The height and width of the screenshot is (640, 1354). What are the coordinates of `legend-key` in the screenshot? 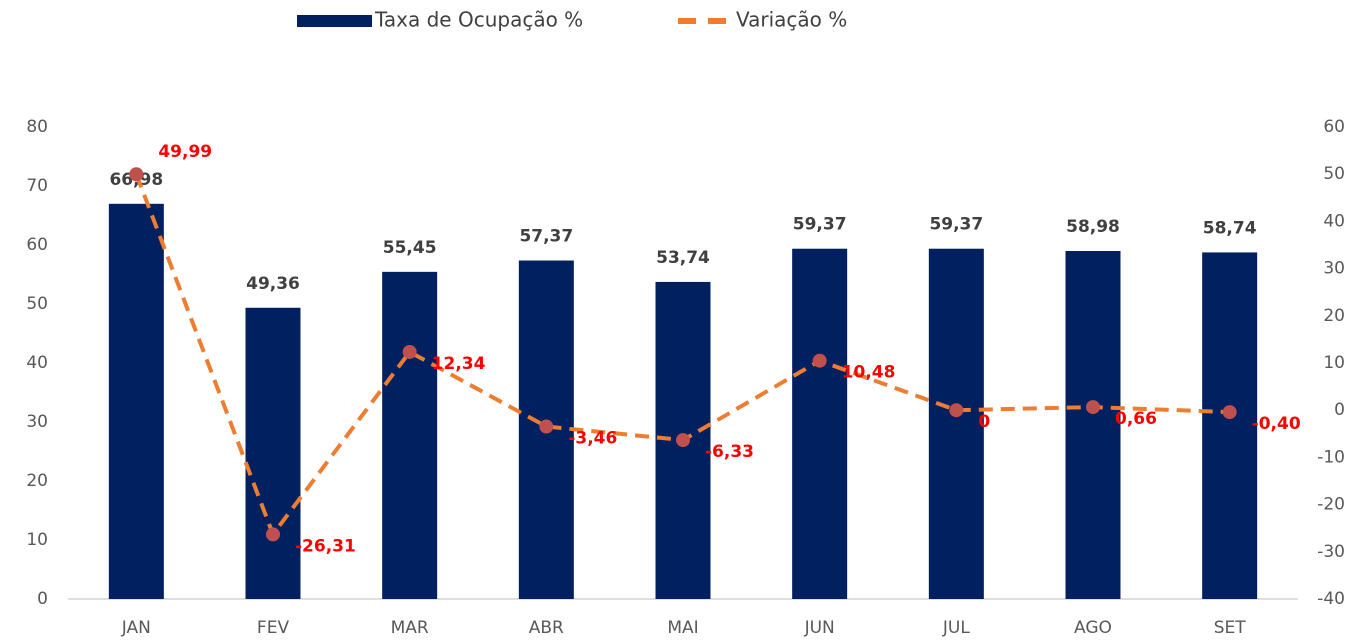 It's located at (334, 21).